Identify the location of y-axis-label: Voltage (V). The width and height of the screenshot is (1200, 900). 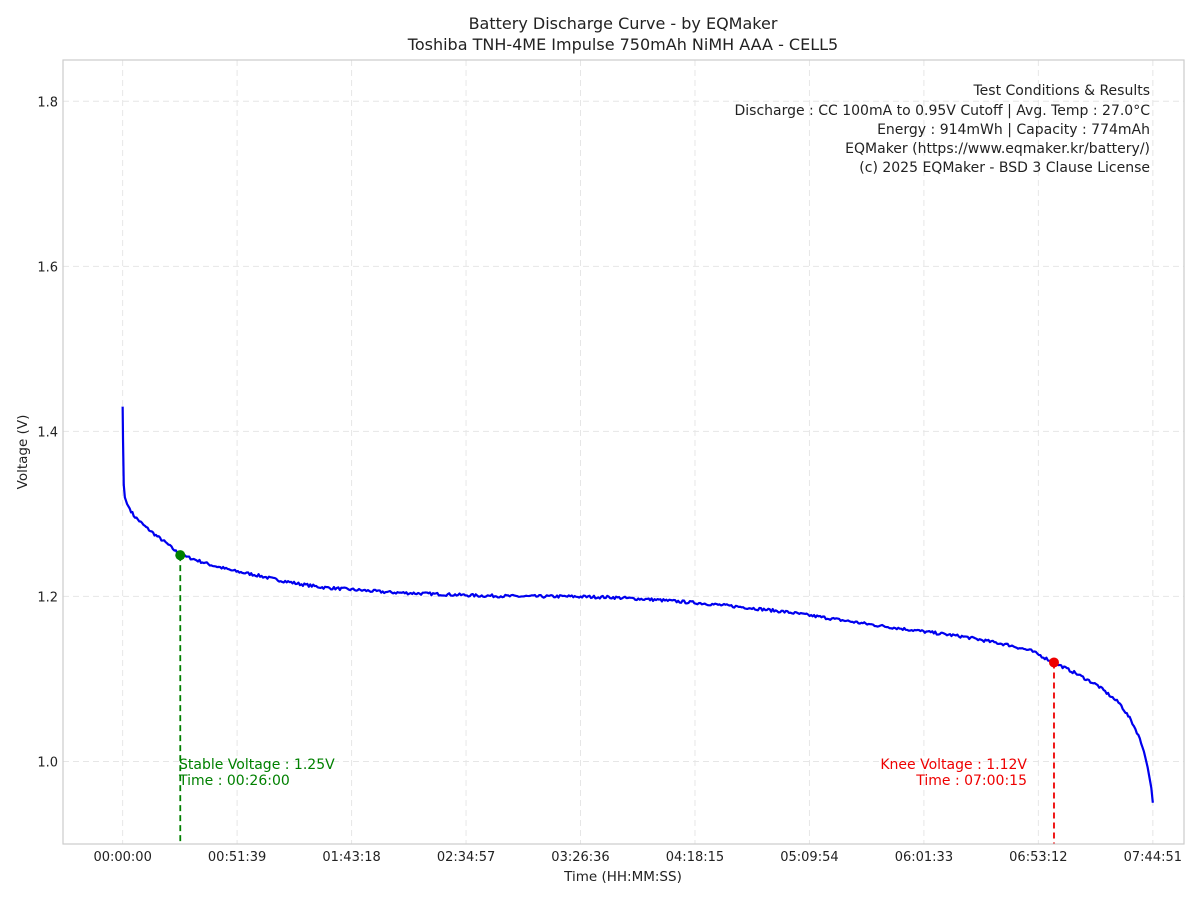
(23, 452).